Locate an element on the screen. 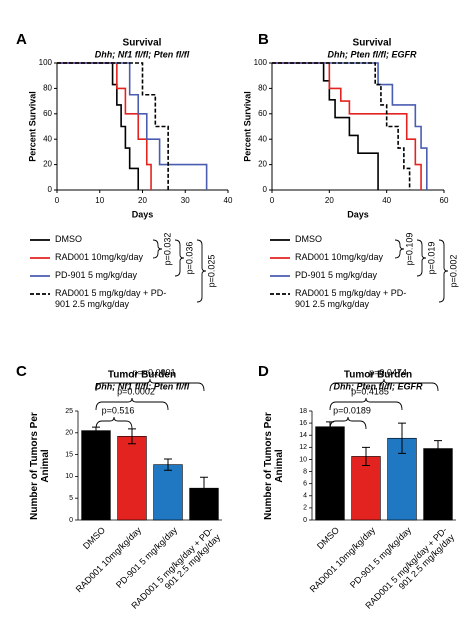  p-value: p=0.4185 is located at coordinates (370, 391).